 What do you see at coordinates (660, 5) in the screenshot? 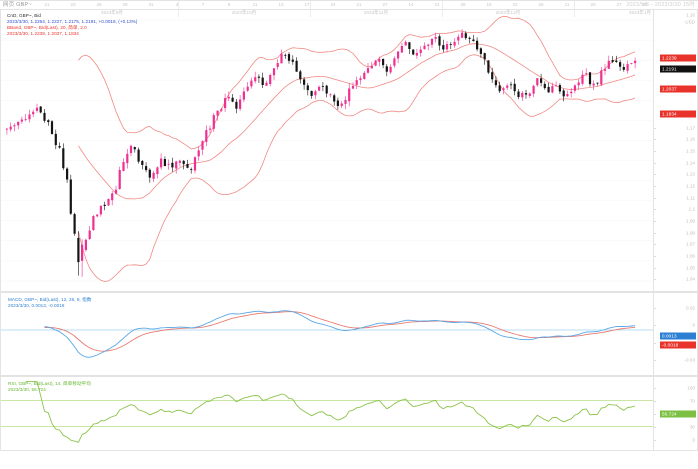
I see `date-range-label: 2023/5/5 - 2023/3/30 15时` at bounding box center [660, 5].